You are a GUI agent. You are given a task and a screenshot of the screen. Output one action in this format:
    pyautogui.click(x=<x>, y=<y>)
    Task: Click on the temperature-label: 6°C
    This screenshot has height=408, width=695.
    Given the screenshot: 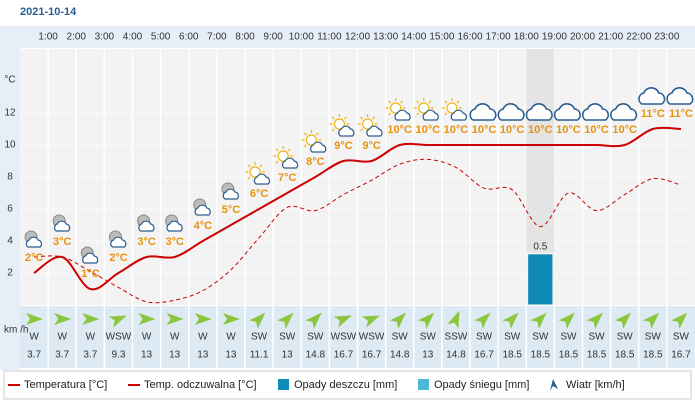 What is the action you would take?
    pyautogui.click(x=259, y=194)
    